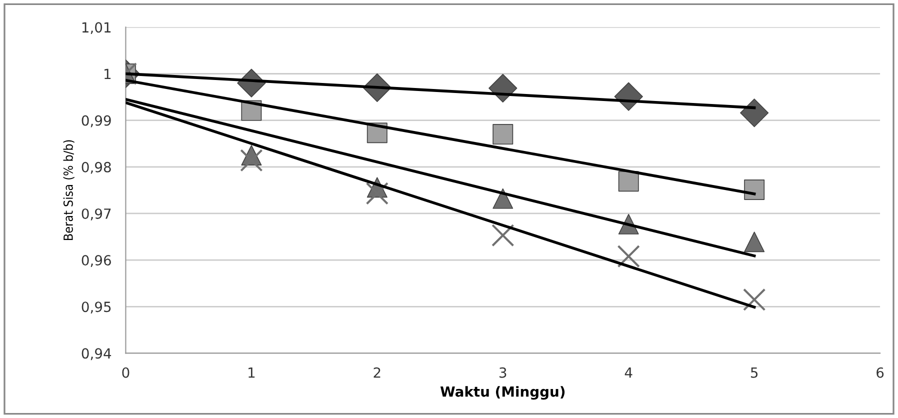  What do you see at coordinates (68, 190) in the screenshot?
I see `y-axis-title: Berat Sisa (% b/b)` at bounding box center [68, 190].